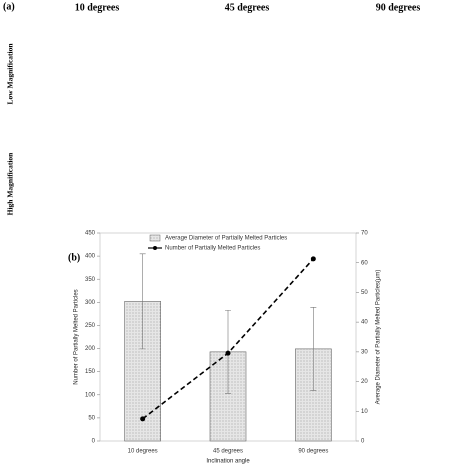 Image resolution: width=474 pixels, height=466 pixels. I want to click on panel-label: (a), so click(9, 6).